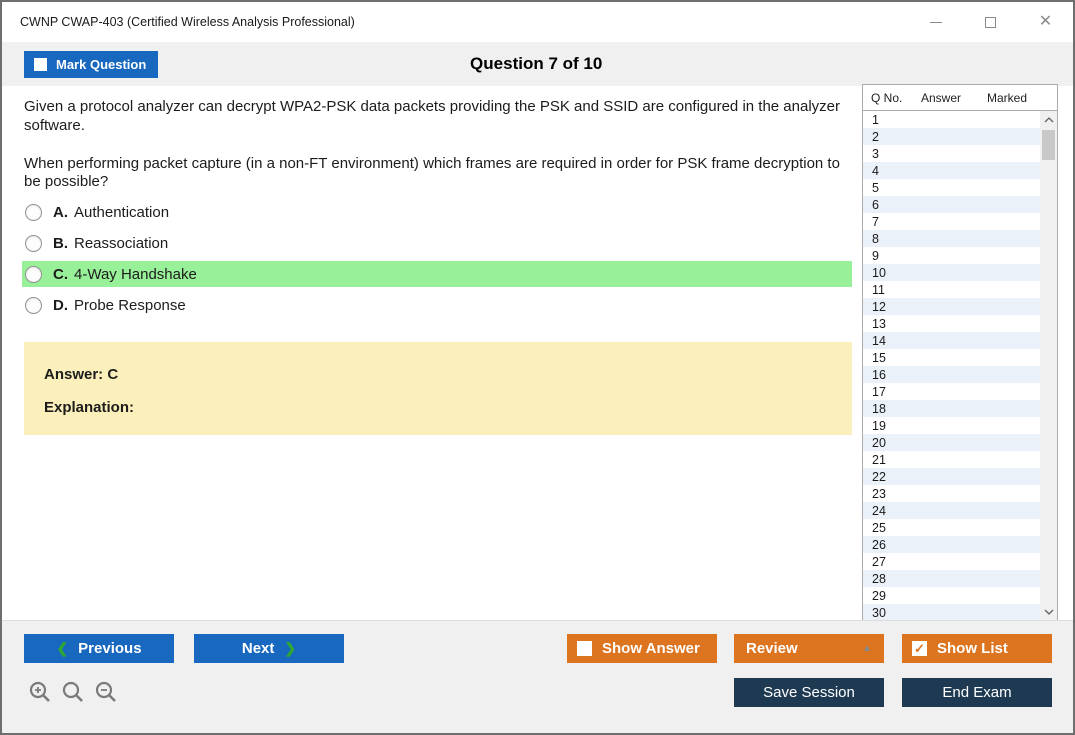  I want to click on save-session-label: Save Session, so click(809, 692).